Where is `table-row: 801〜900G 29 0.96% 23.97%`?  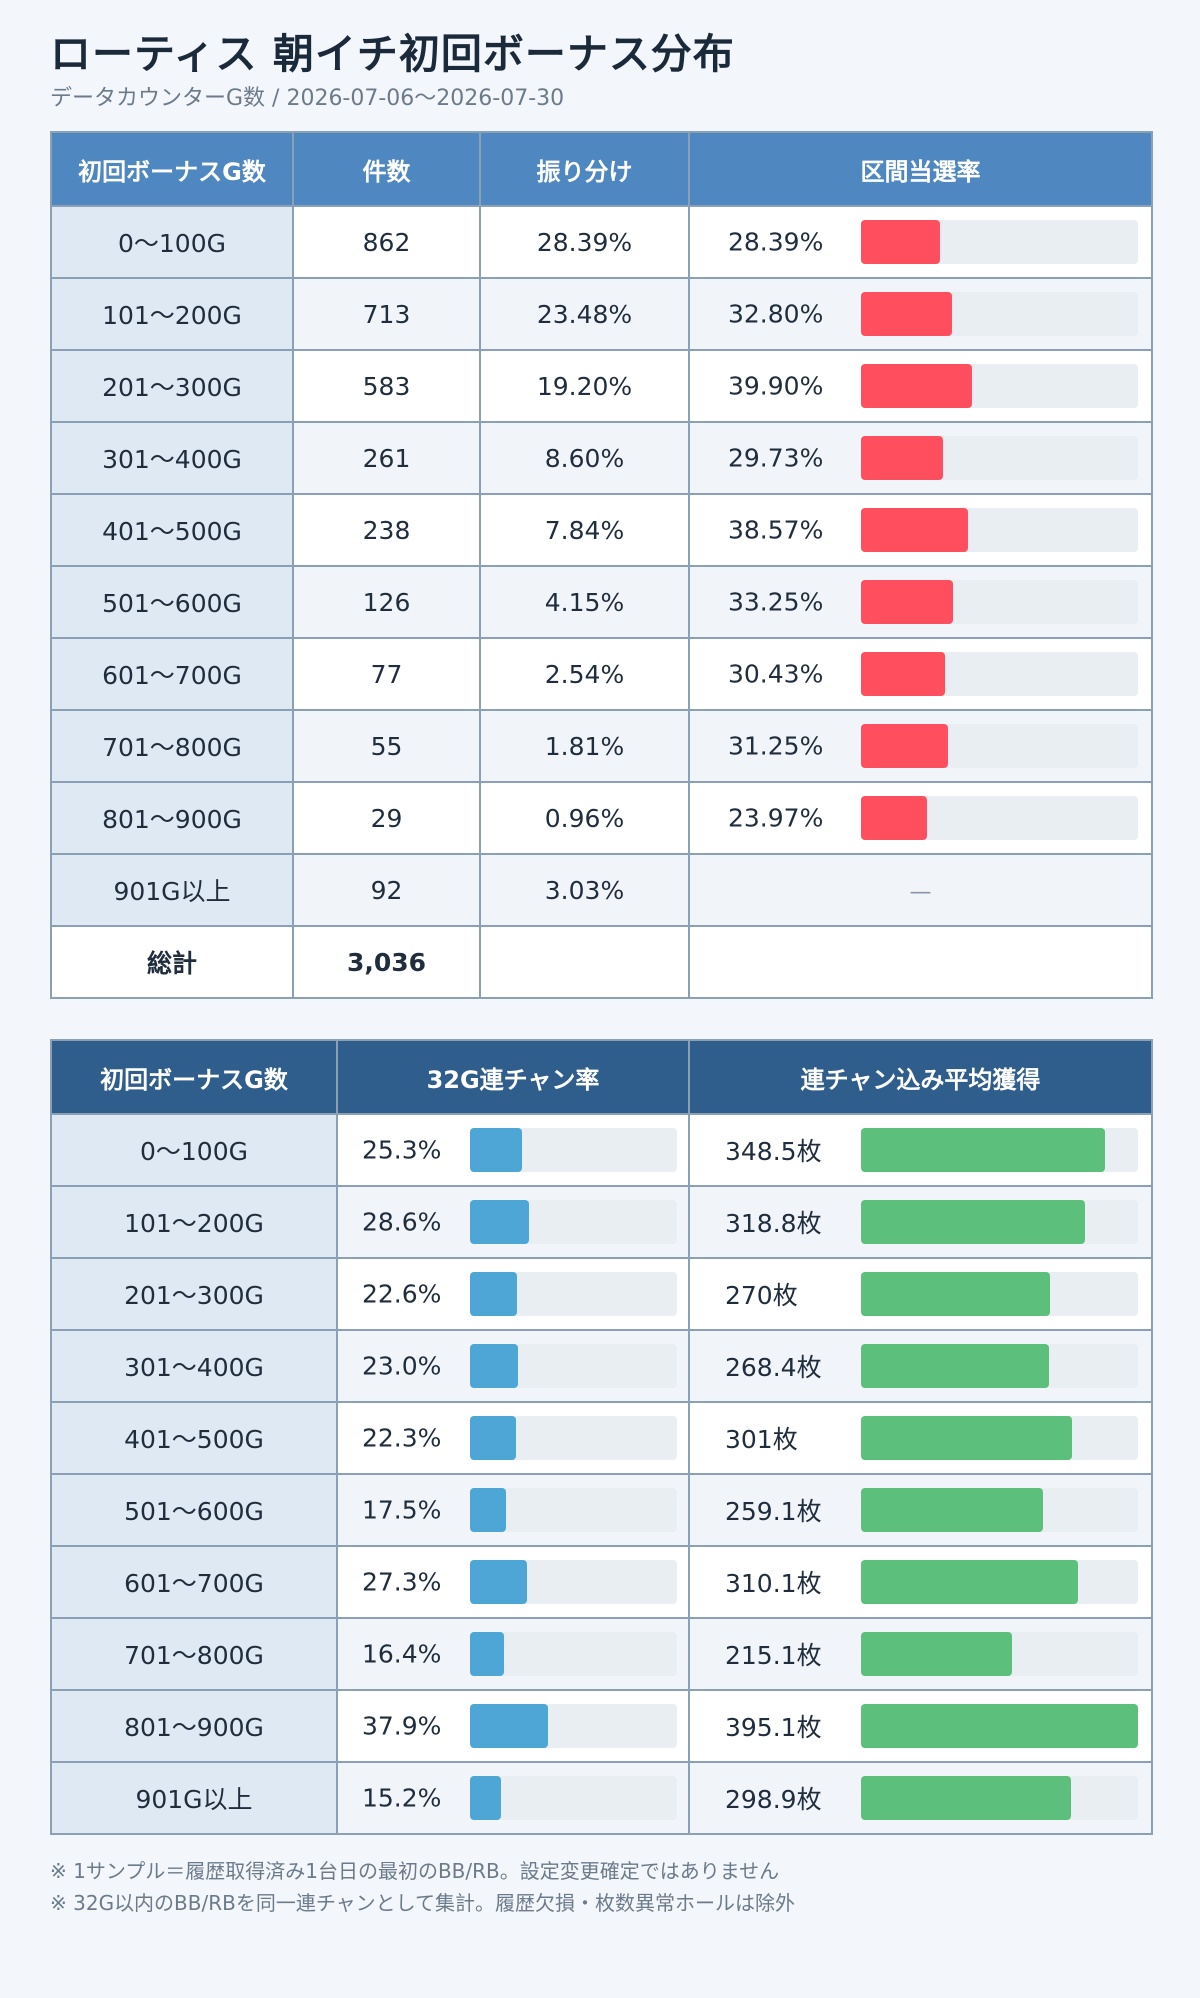 table-row: 801〜900G 29 0.96% 23.97% is located at coordinates (601, 818).